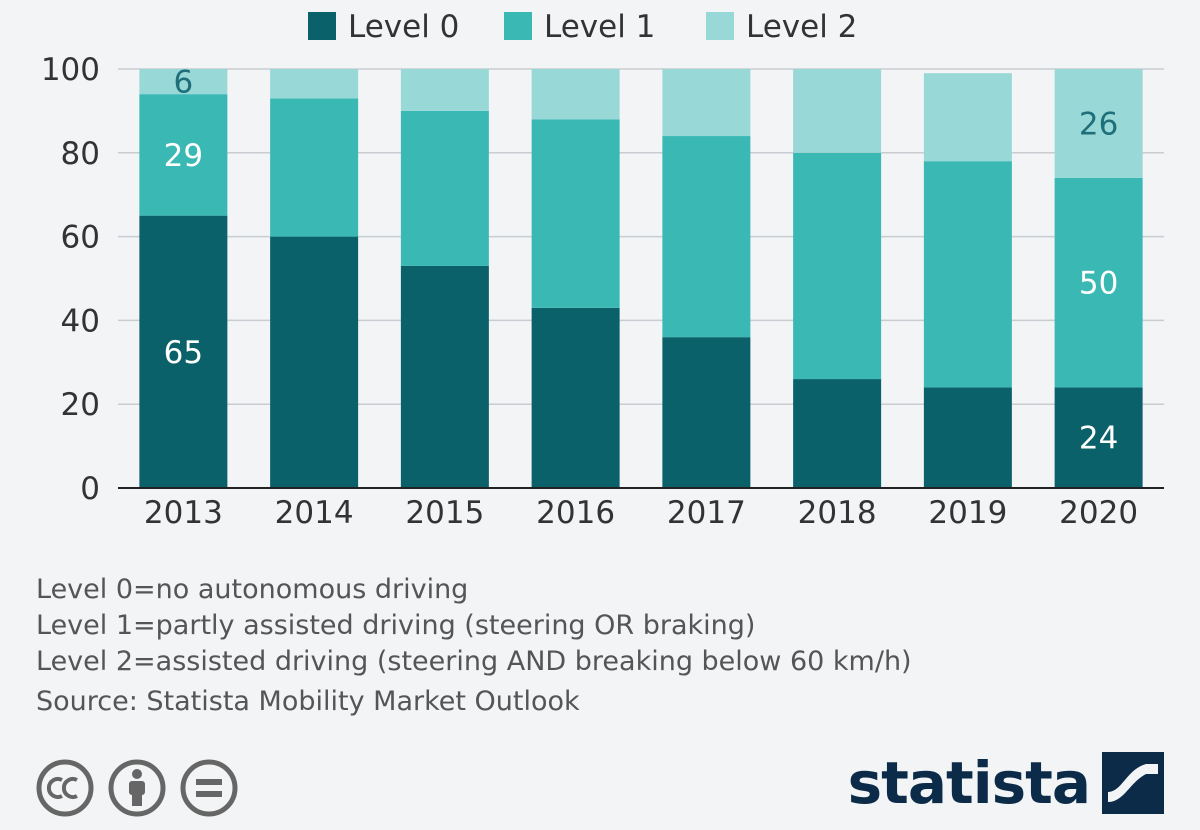 This screenshot has width=1200, height=830. I want to click on bar-level-0-2017, so click(706, 412).